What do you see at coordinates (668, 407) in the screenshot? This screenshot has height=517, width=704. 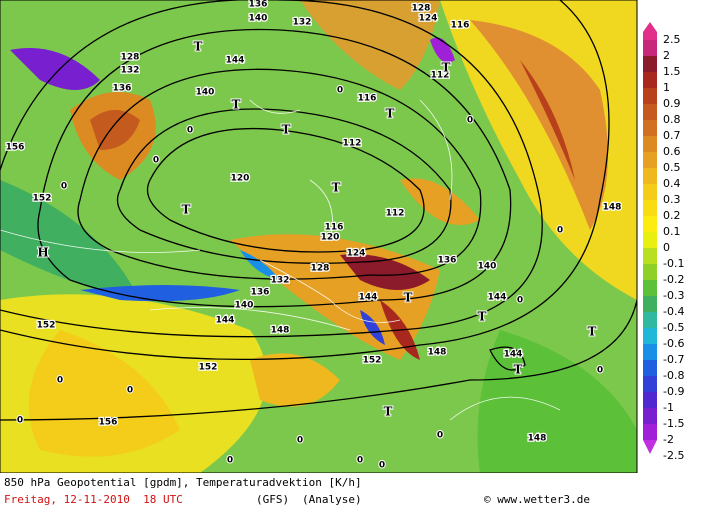 I see `legend-label: -1` at bounding box center [668, 407].